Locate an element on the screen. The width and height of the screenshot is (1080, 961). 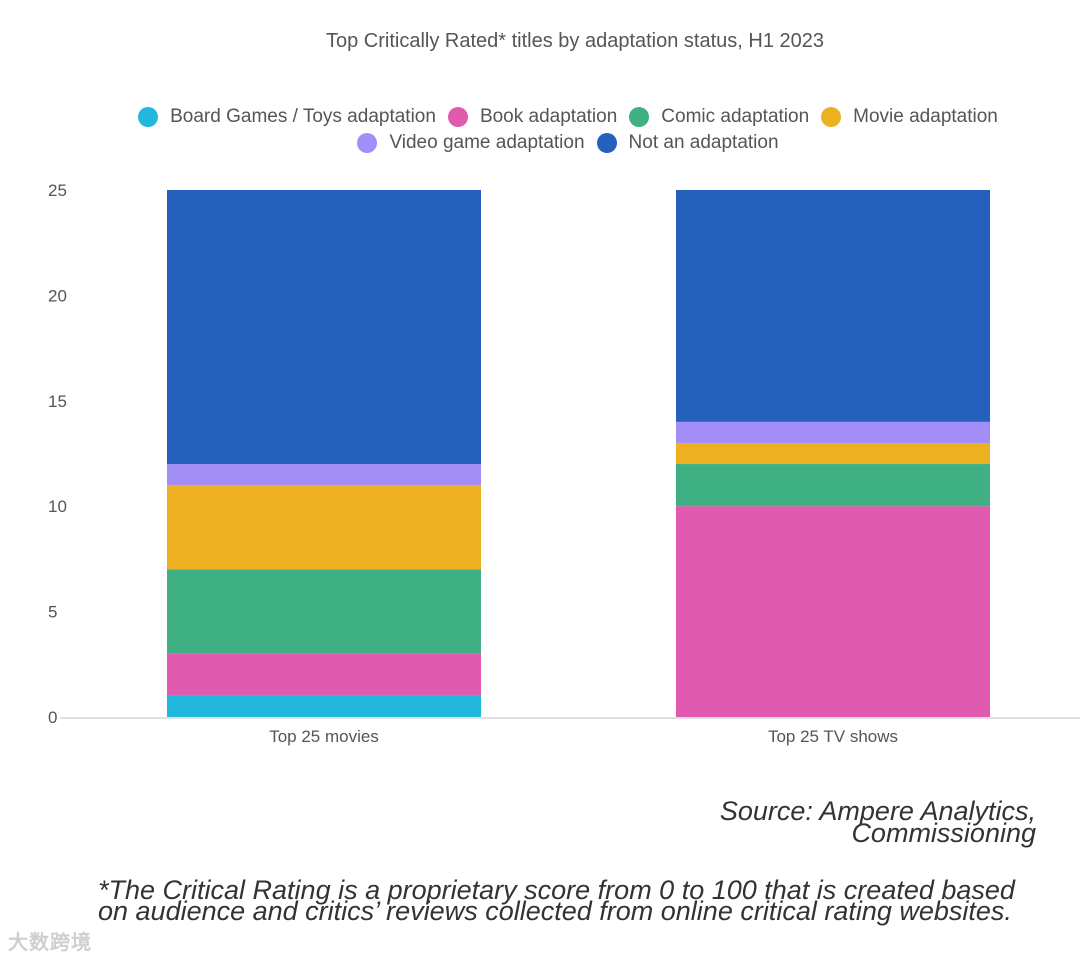
watermark: 大数跨境 is located at coordinates (50, 943).